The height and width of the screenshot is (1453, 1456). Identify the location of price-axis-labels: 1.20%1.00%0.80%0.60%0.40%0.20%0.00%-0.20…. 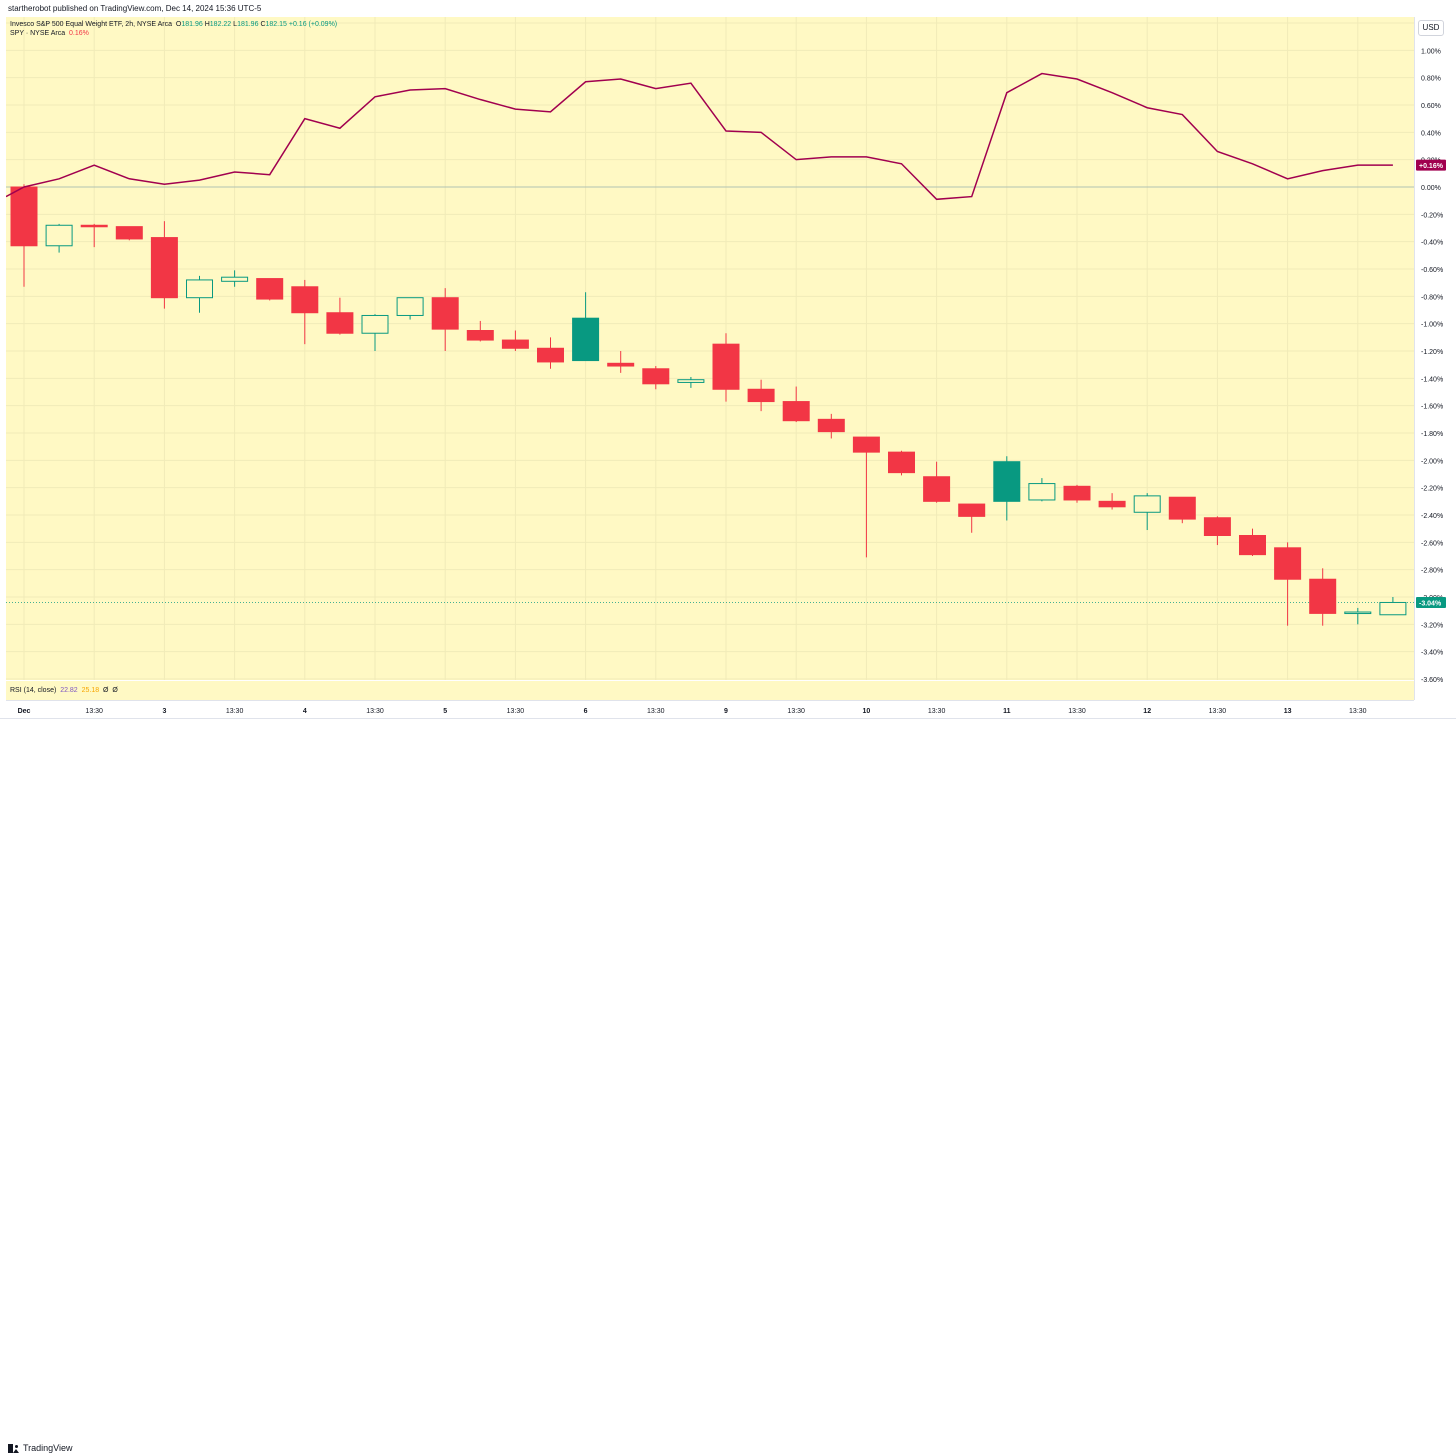
(1431, 352).